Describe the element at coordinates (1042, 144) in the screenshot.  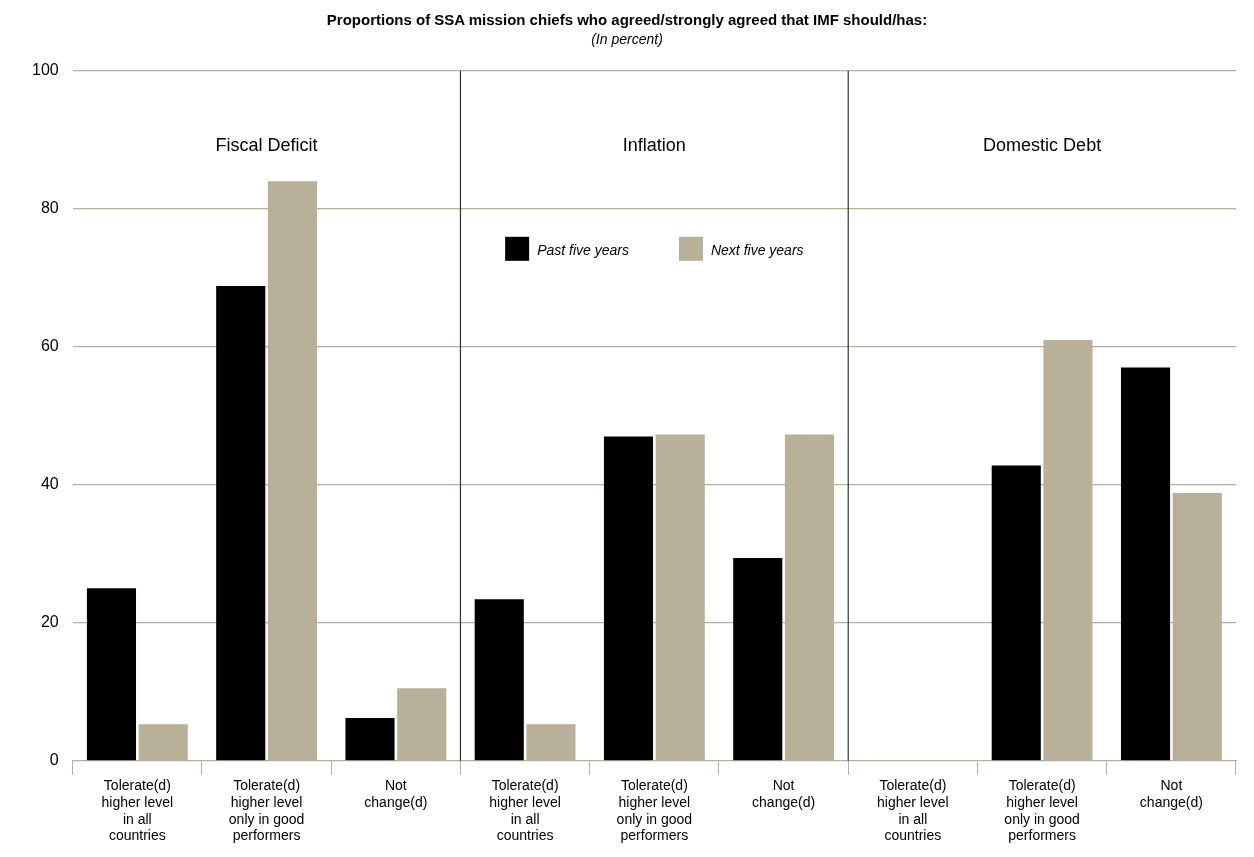
I see `annotation: Domestic Debt` at that location.